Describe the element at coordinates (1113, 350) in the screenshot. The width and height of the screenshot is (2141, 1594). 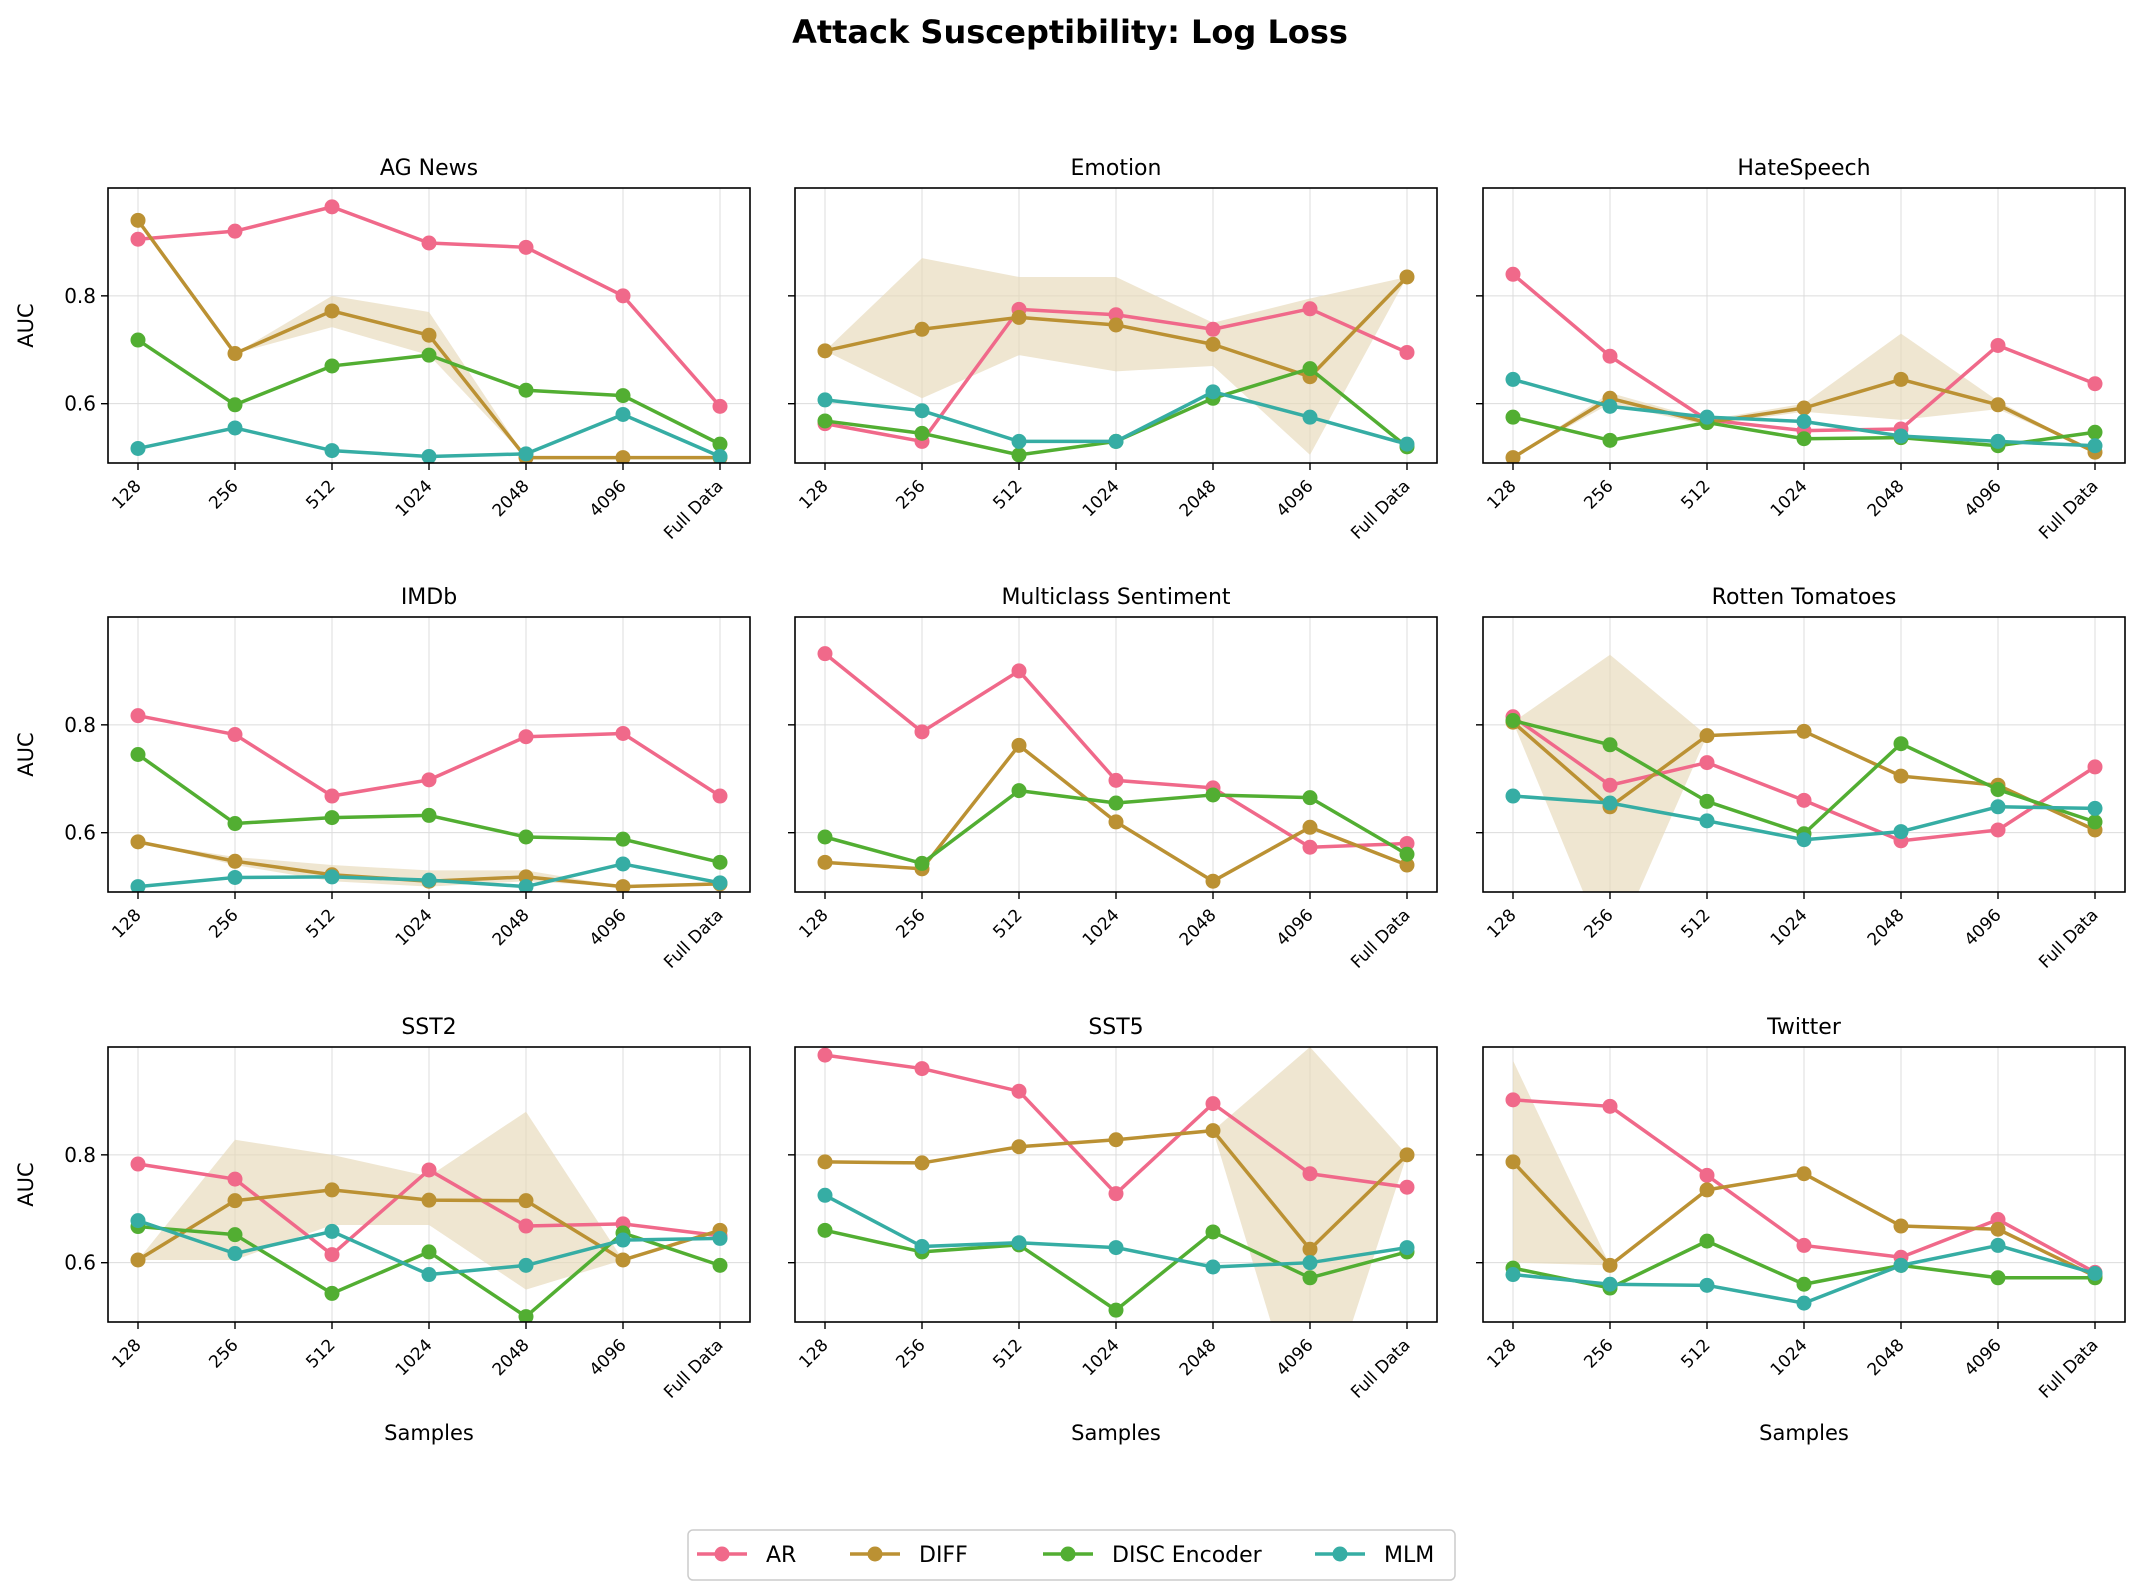
I see `panel-emotion: 128 256 512 1024 2048 4096 Full Data Emotion` at that location.